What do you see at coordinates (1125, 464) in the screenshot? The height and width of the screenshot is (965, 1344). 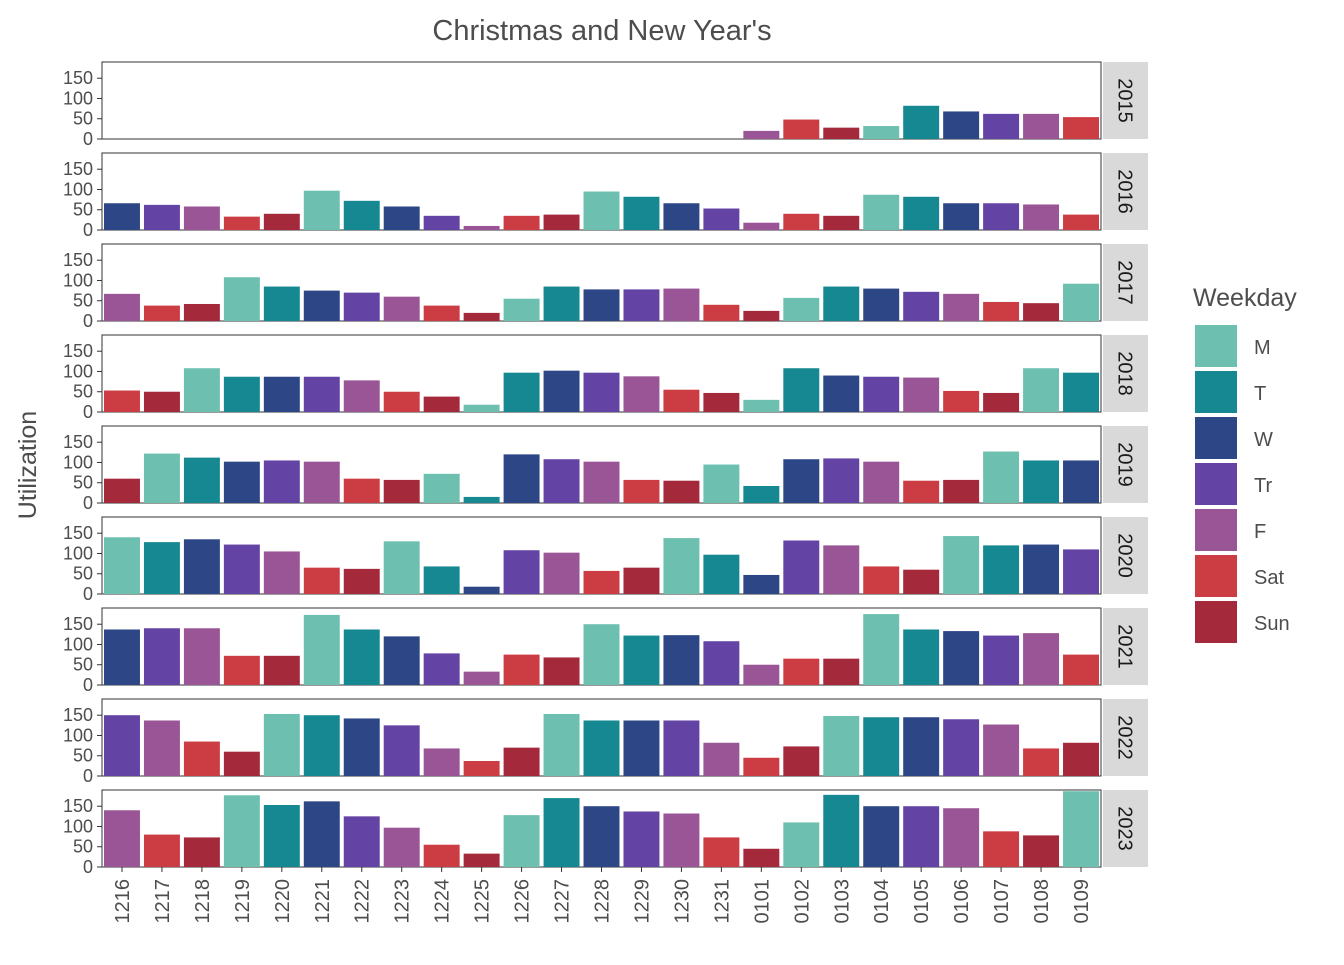 I see `facet-strip-label: 2019` at bounding box center [1125, 464].